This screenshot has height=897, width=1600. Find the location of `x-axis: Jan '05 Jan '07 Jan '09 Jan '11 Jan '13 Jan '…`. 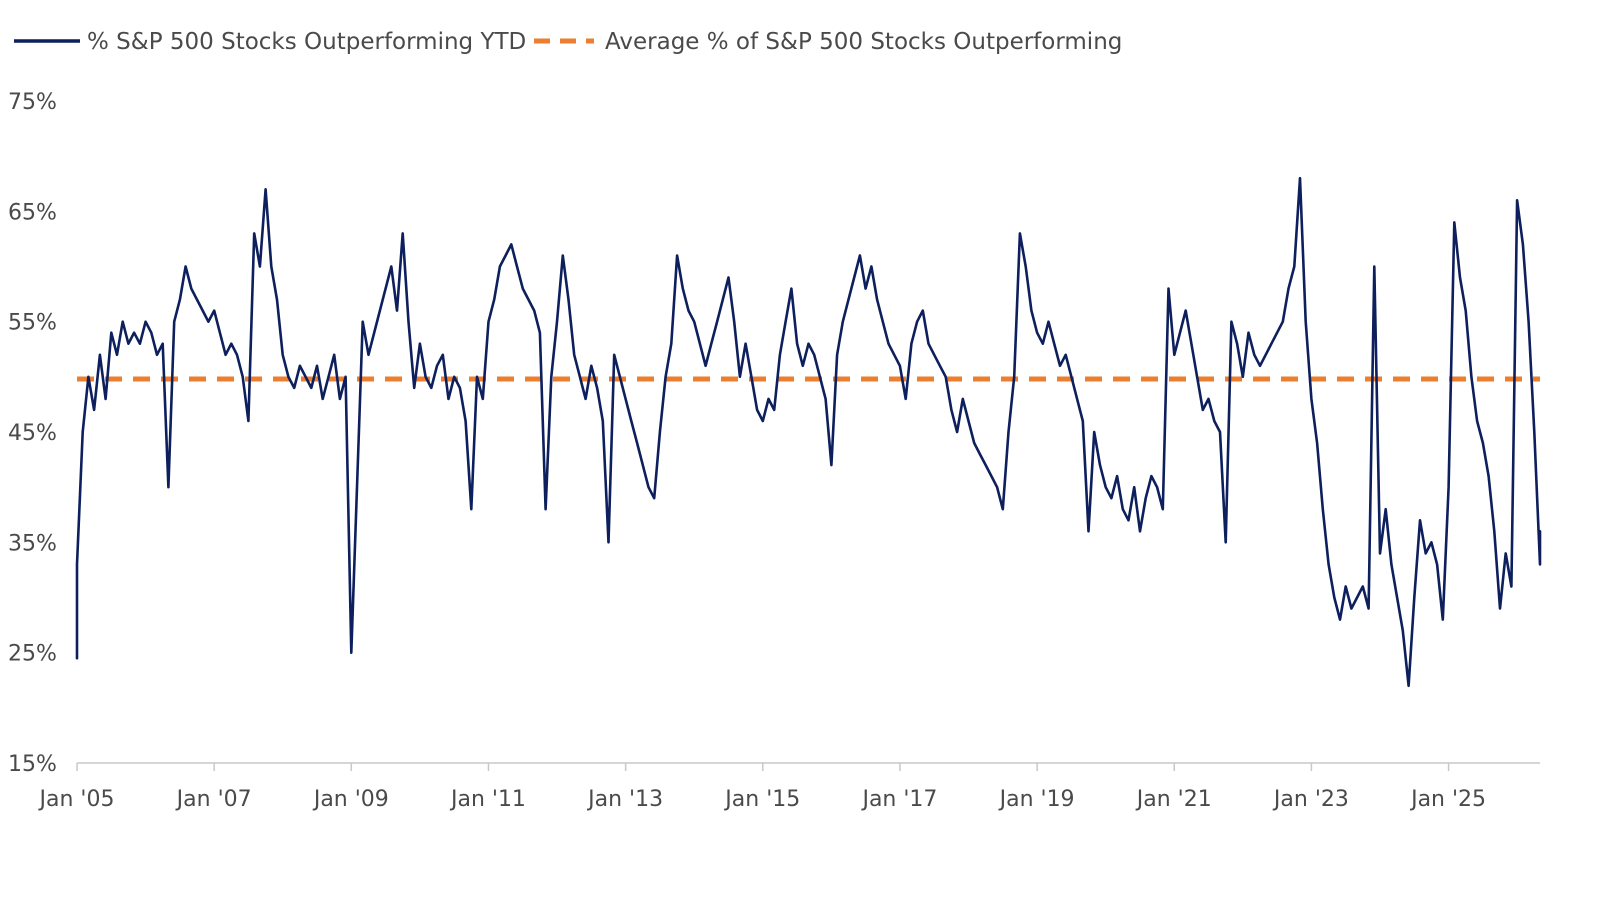

x-axis: Jan '05 Jan '07 Jan '09 Jan '11 Jan '13 Jan '… is located at coordinates (789, 787).